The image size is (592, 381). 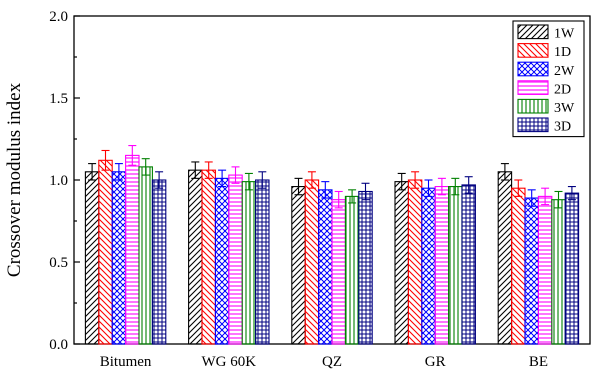 What do you see at coordinates (562, 127) in the screenshot?
I see `legend-label: 3D` at bounding box center [562, 127].